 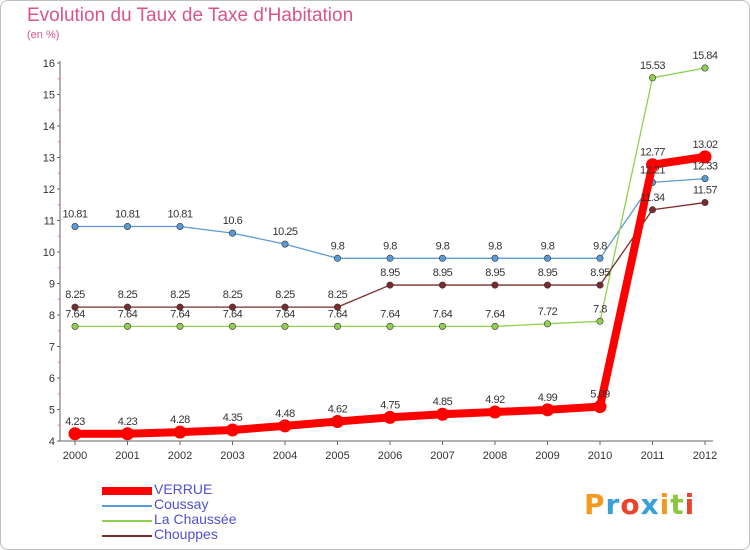 I want to click on x-tick-label: 2002, so click(x=180, y=456).